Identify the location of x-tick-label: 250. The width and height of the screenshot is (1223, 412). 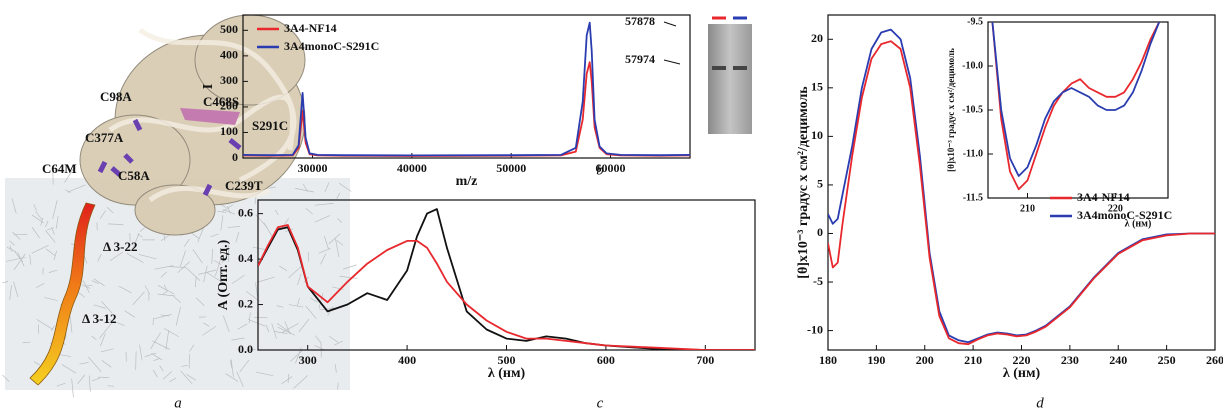
(1167, 360).